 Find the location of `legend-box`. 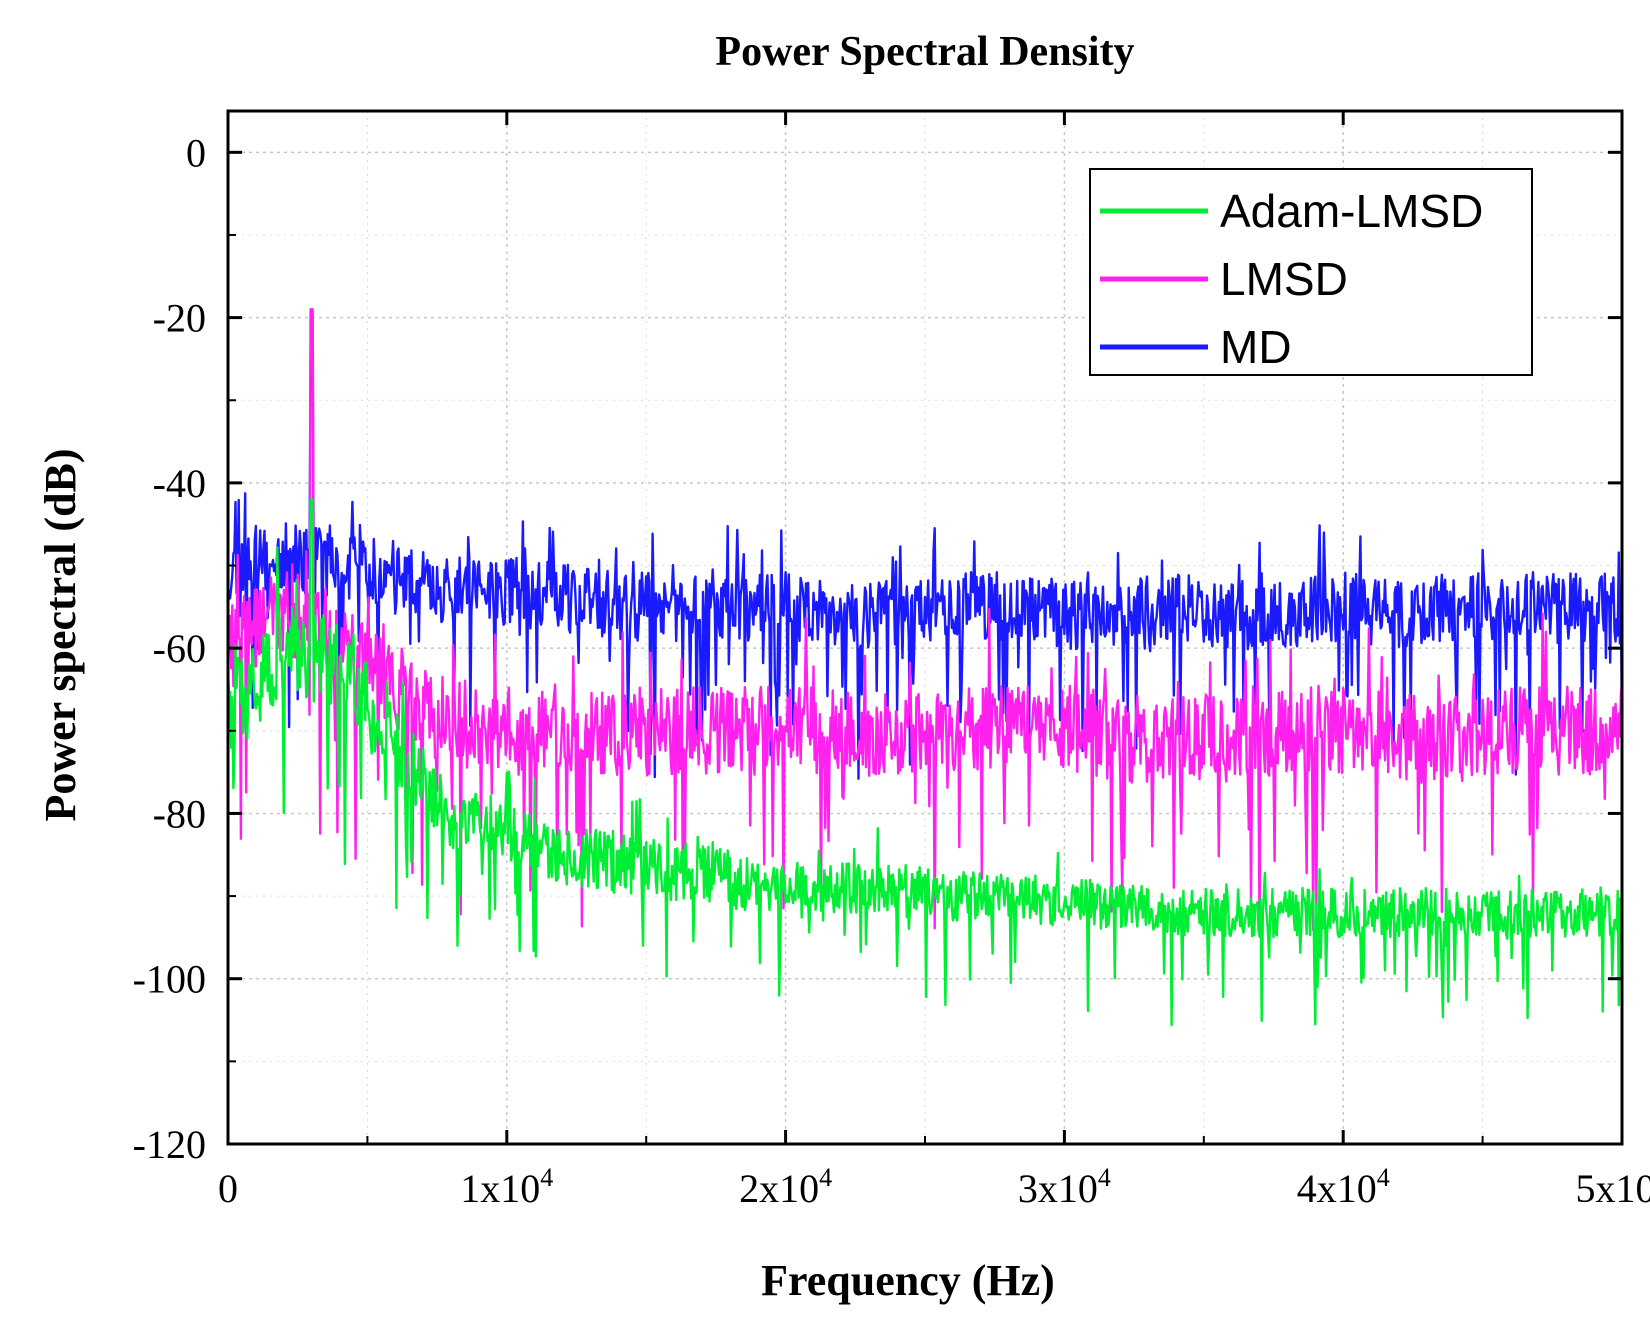

legend-box is located at coordinates (1311, 272).